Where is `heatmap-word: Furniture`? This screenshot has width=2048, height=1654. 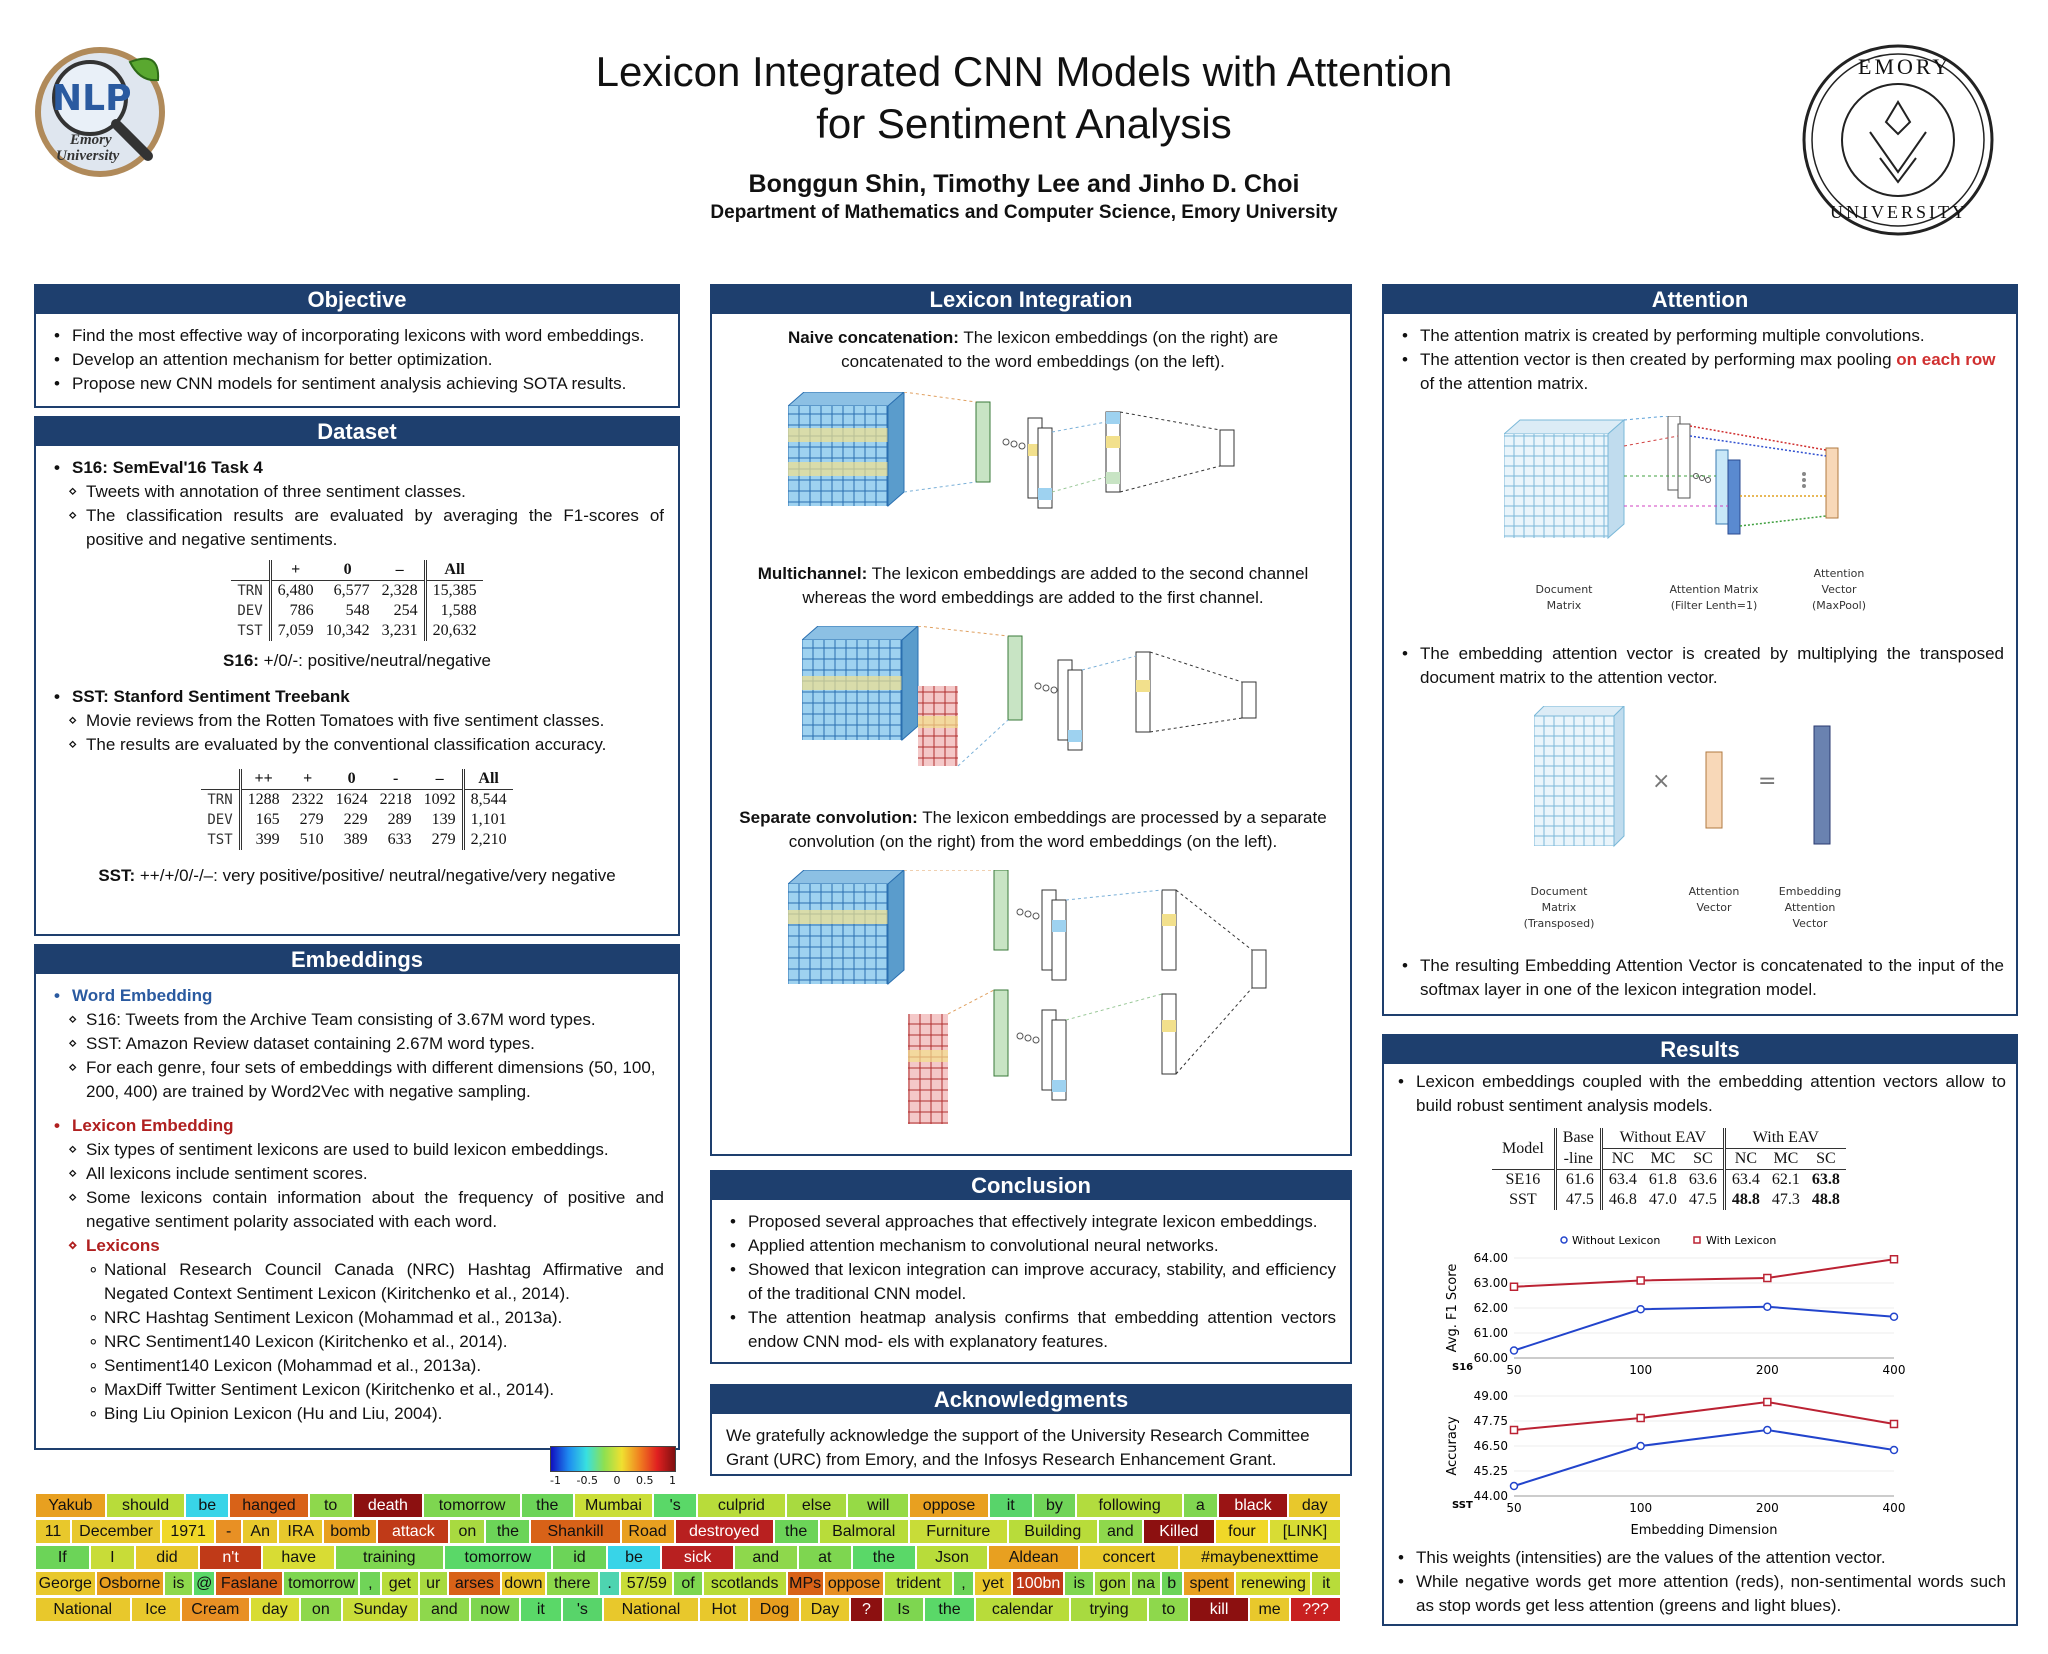 heatmap-word: Furniture is located at coordinates (958, 1531).